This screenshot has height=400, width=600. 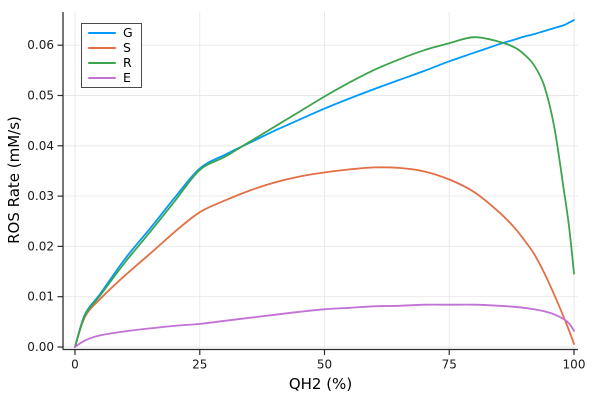 I want to click on x-tick-label: 0, so click(x=75, y=365).